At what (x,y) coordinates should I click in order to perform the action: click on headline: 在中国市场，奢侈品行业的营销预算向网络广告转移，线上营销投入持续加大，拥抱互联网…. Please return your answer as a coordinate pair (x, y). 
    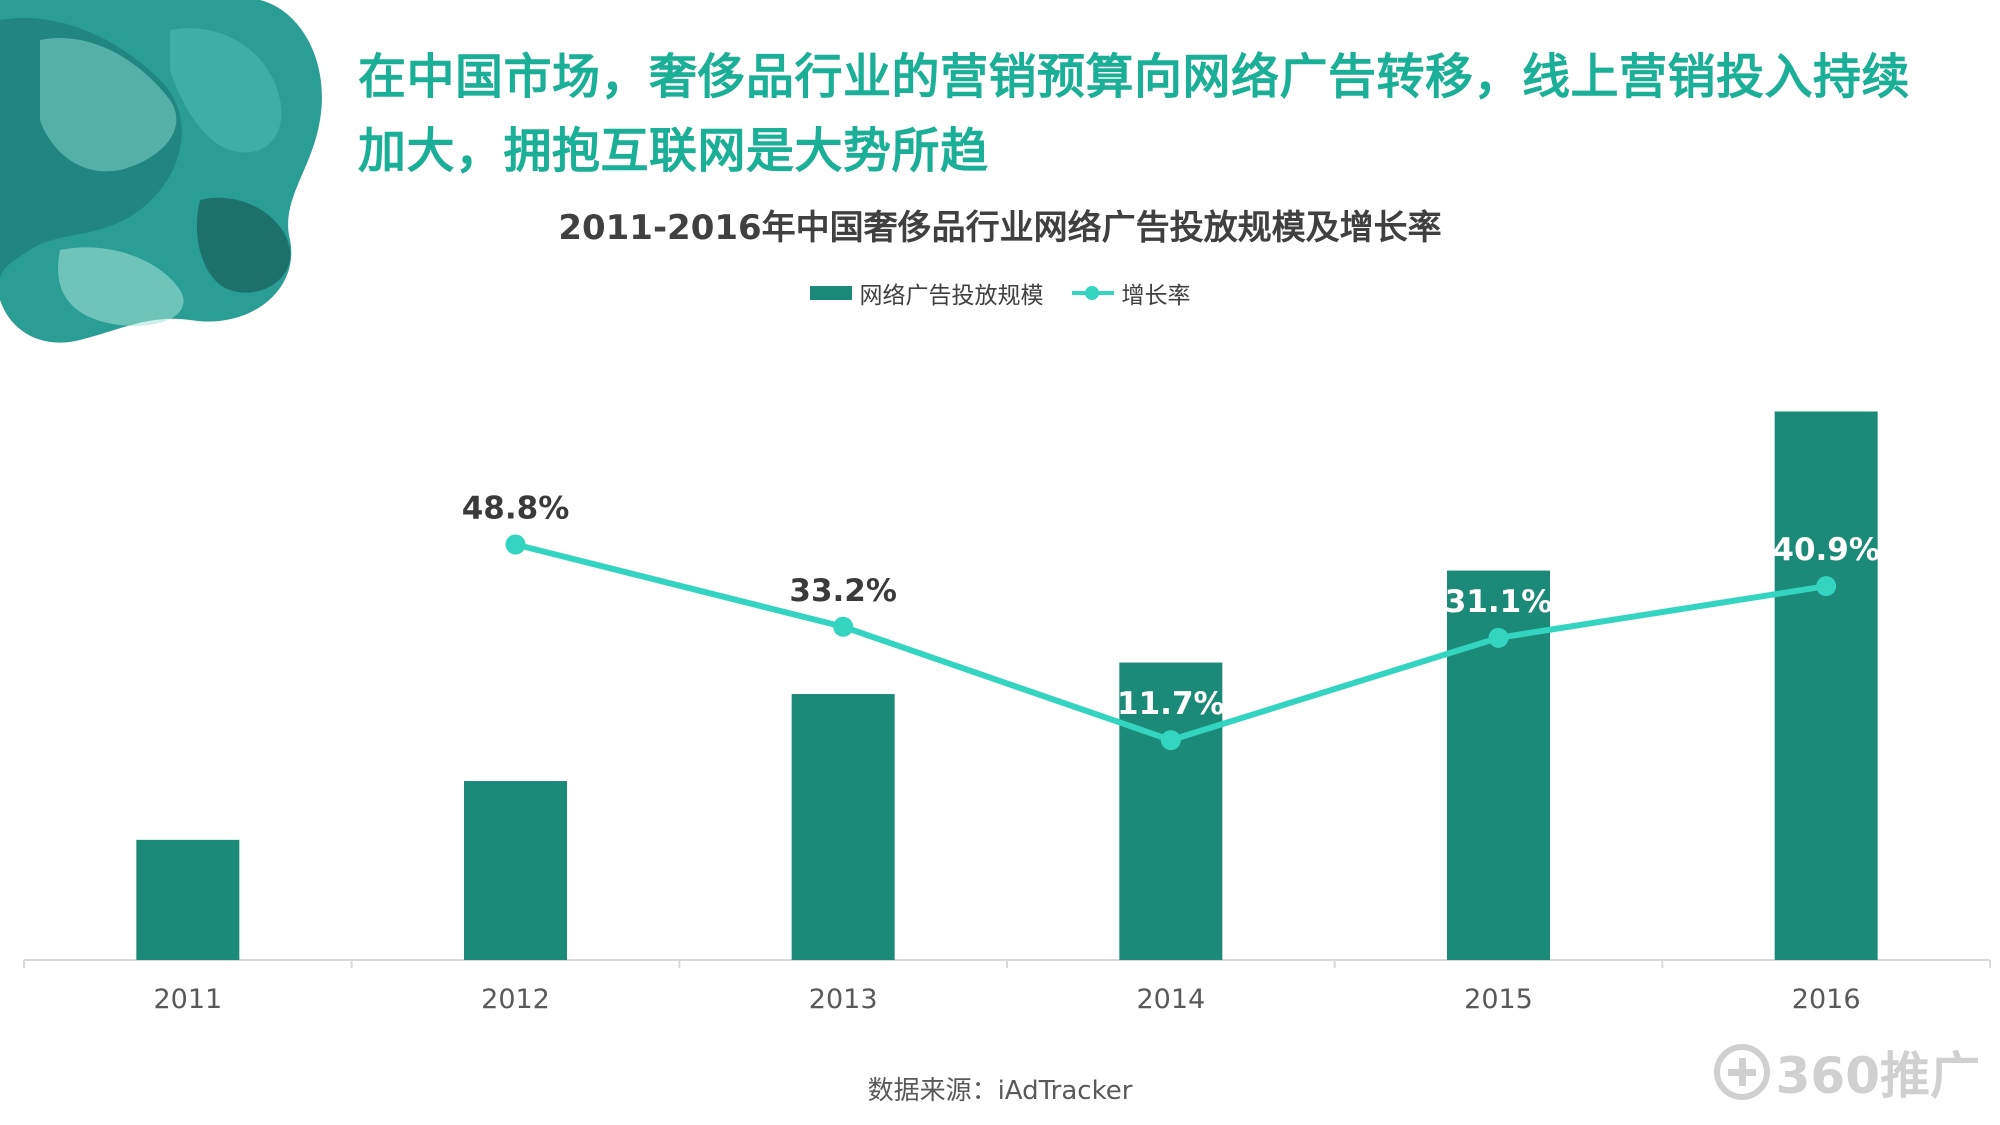
    Looking at the image, I should click on (1134, 114).